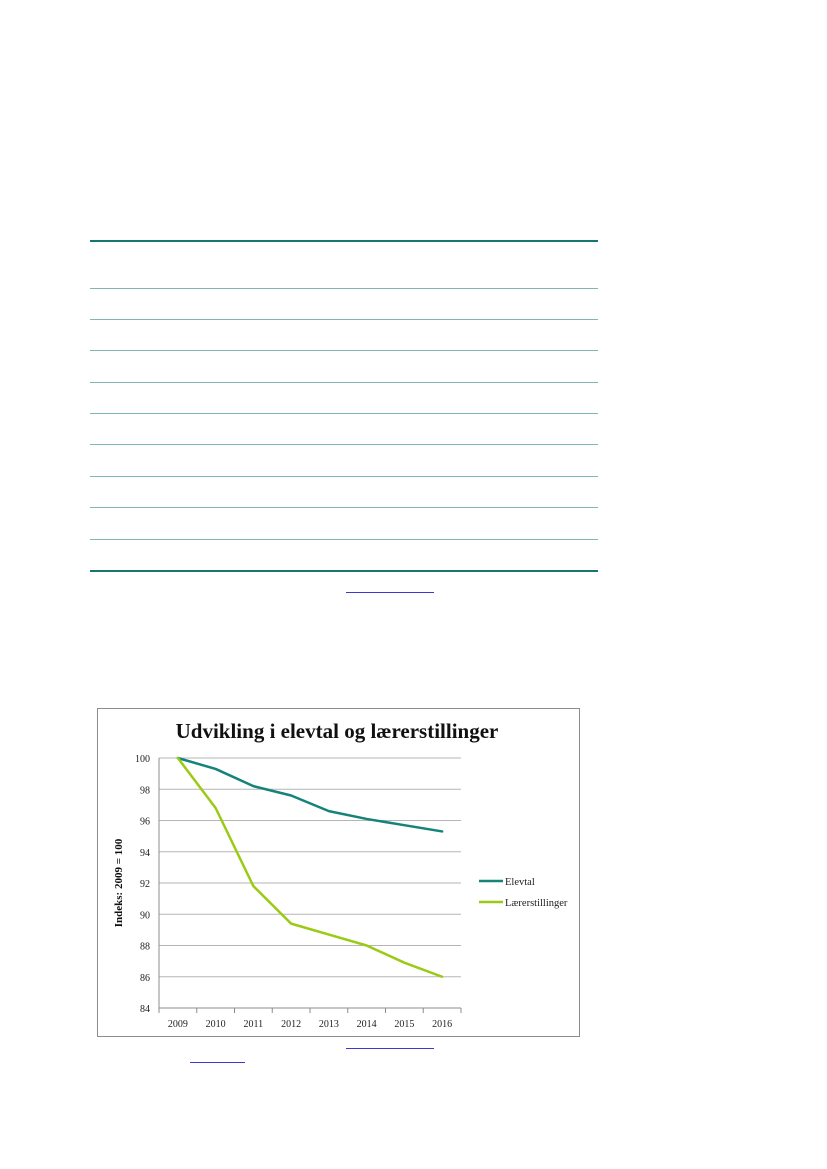 The image size is (827, 1169). Describe the element at coordinates (536, 903) in the screenshot. I see `legend-label: Lærerstillinger` at that location.